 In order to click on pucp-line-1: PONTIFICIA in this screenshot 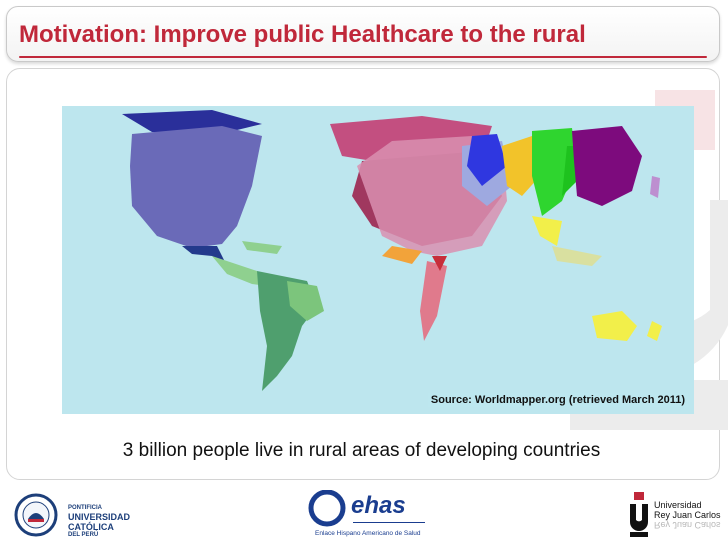, I will do `click(85, 508)`.